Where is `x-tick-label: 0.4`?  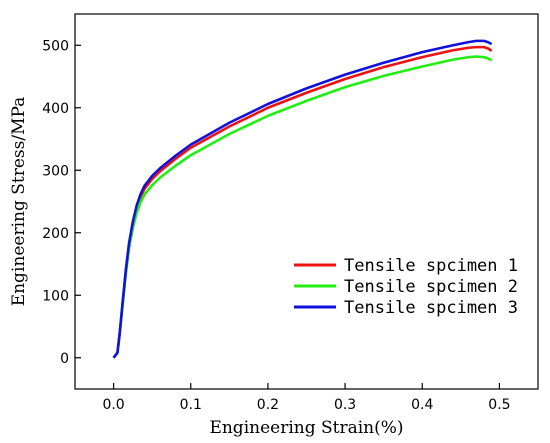
x-tick-label: 0.4 is located at coordinates (422, 405).